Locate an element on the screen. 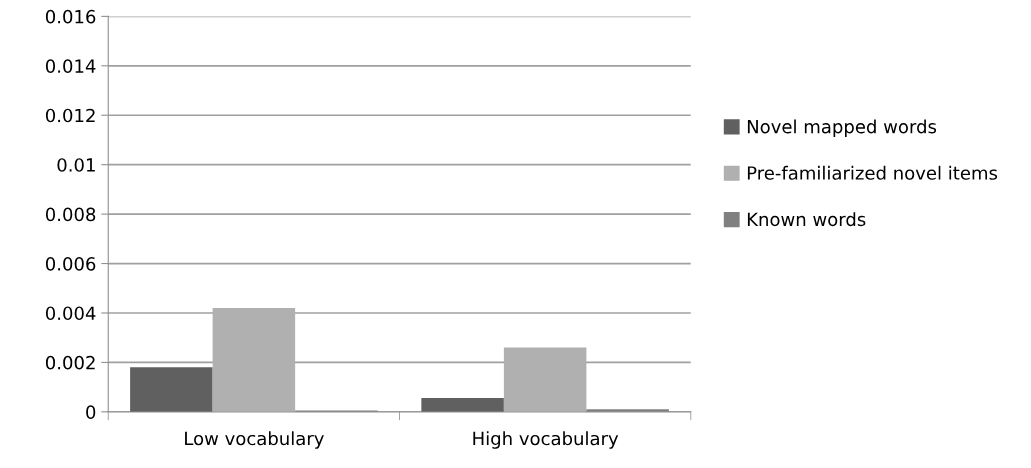 This screenshot has width=1031, height=468. y-tick-label: 0.016 is located at coordinates (70, 16).